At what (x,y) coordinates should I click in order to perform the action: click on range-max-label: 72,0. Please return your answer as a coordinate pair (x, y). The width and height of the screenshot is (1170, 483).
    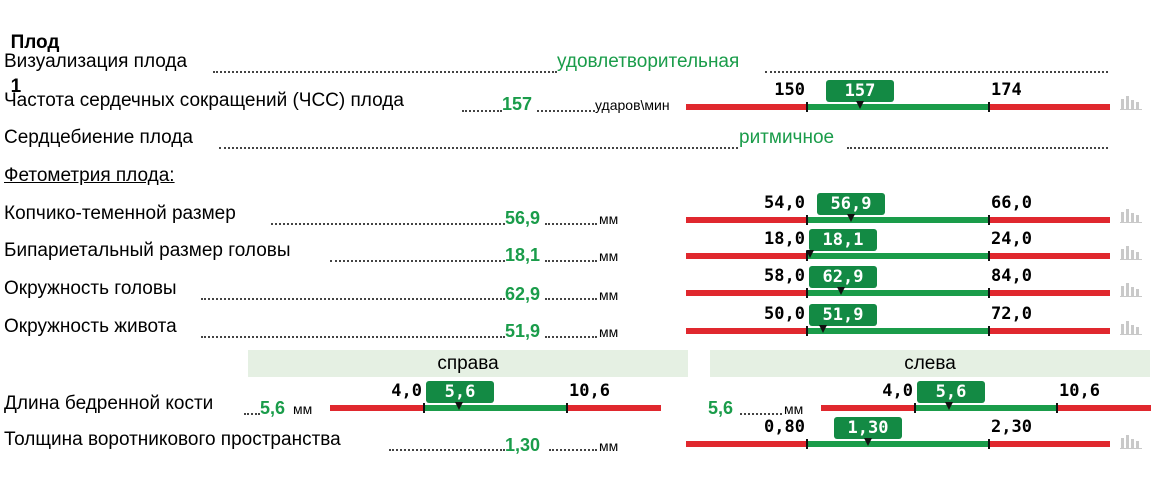
    Looking at the image, I should click on (1011, 314).